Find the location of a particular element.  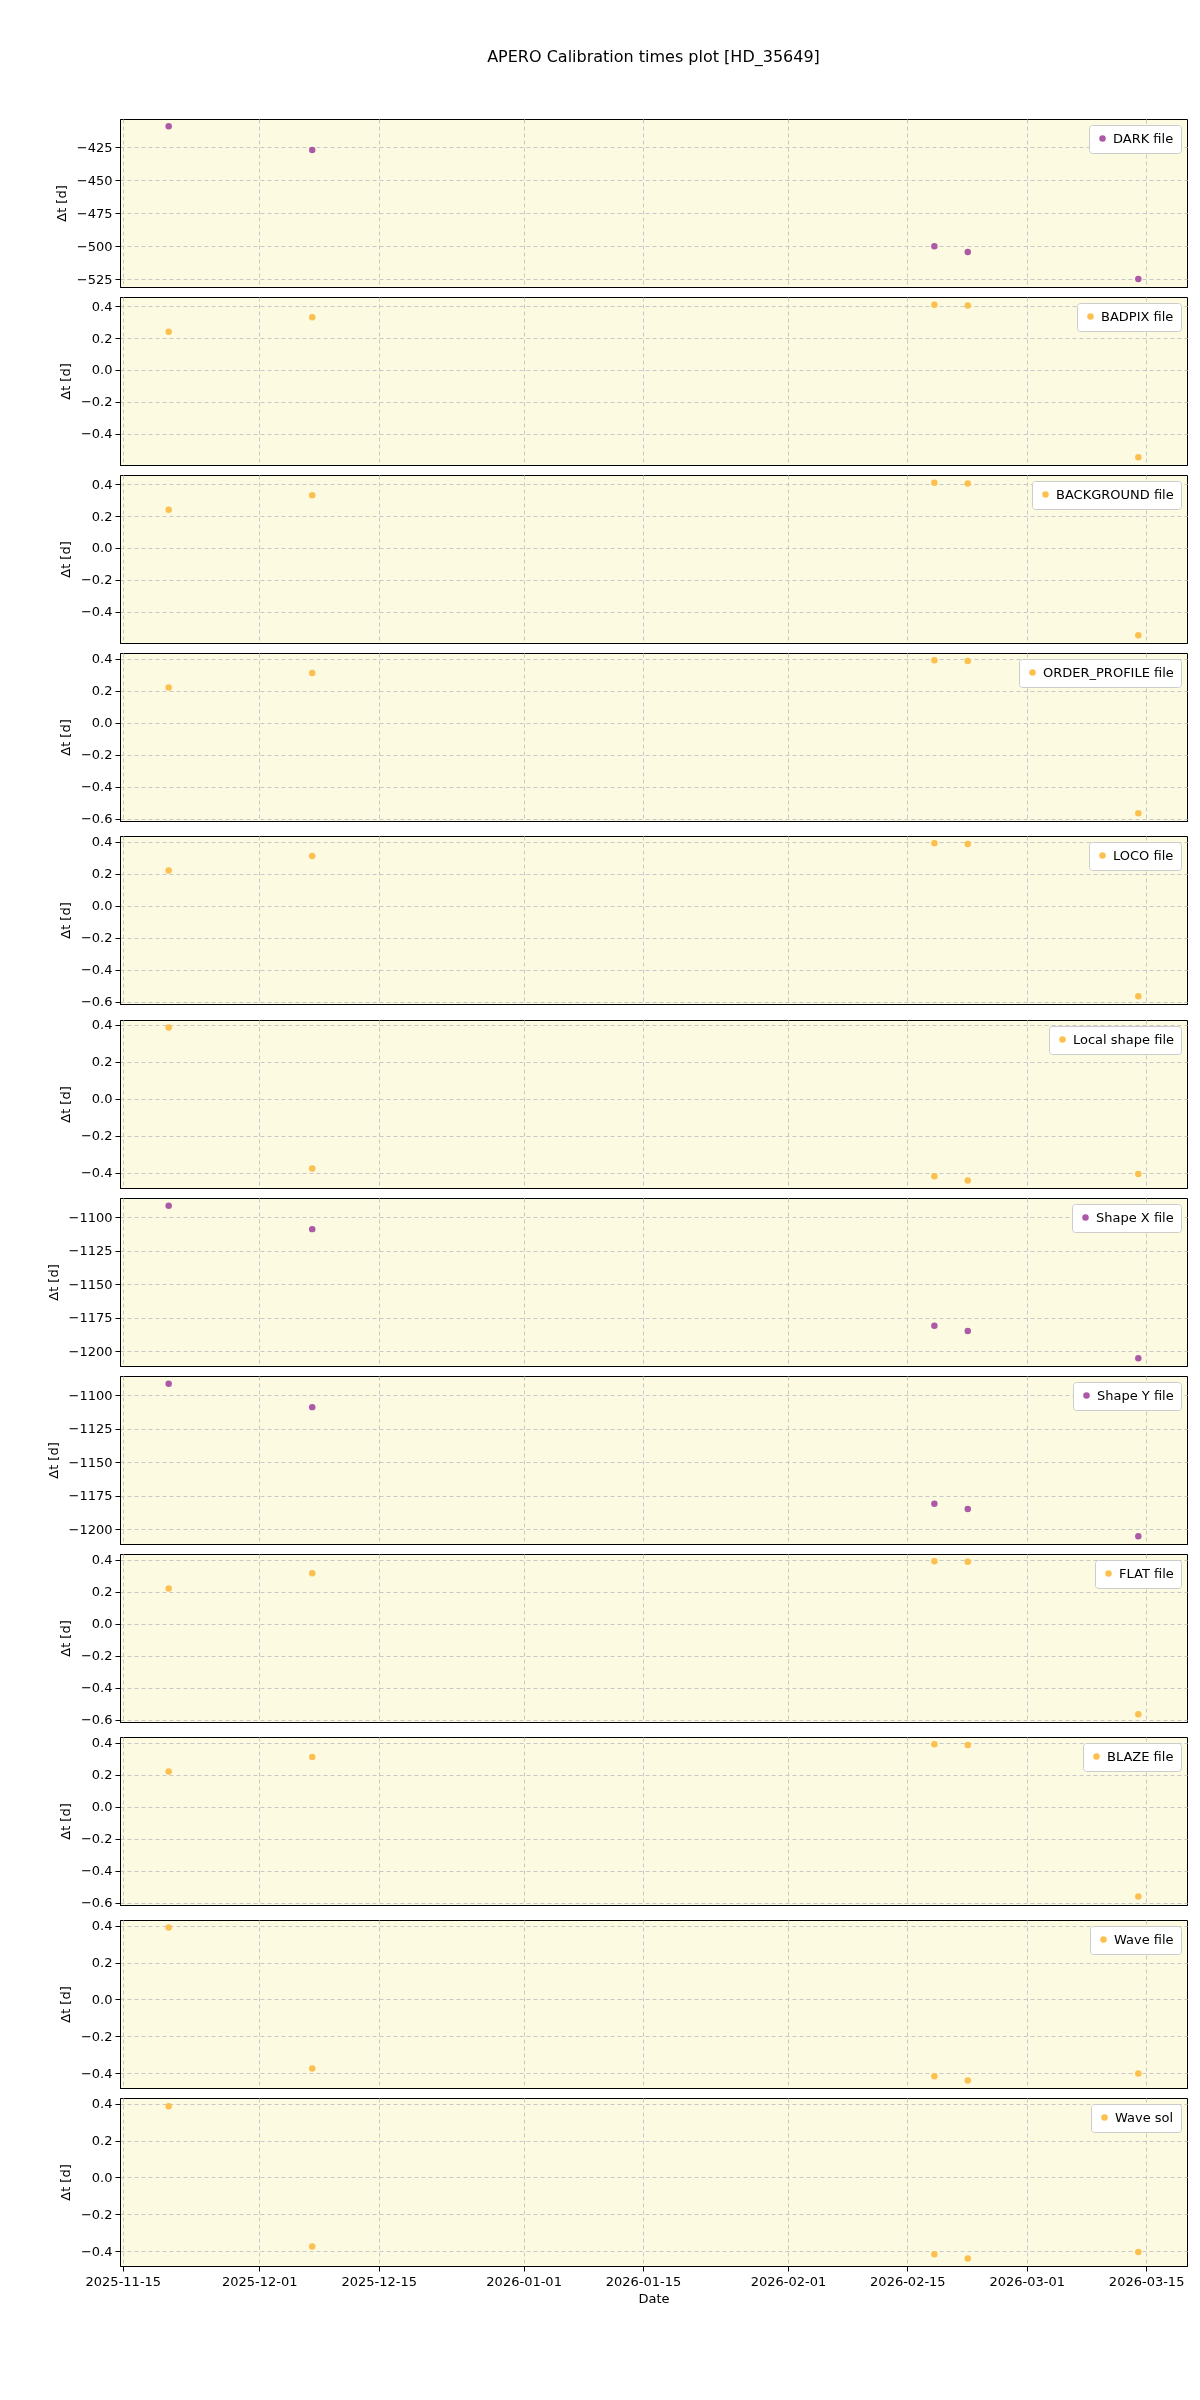

legend-label: Local shape file is located at coordinates (1123, 1039).